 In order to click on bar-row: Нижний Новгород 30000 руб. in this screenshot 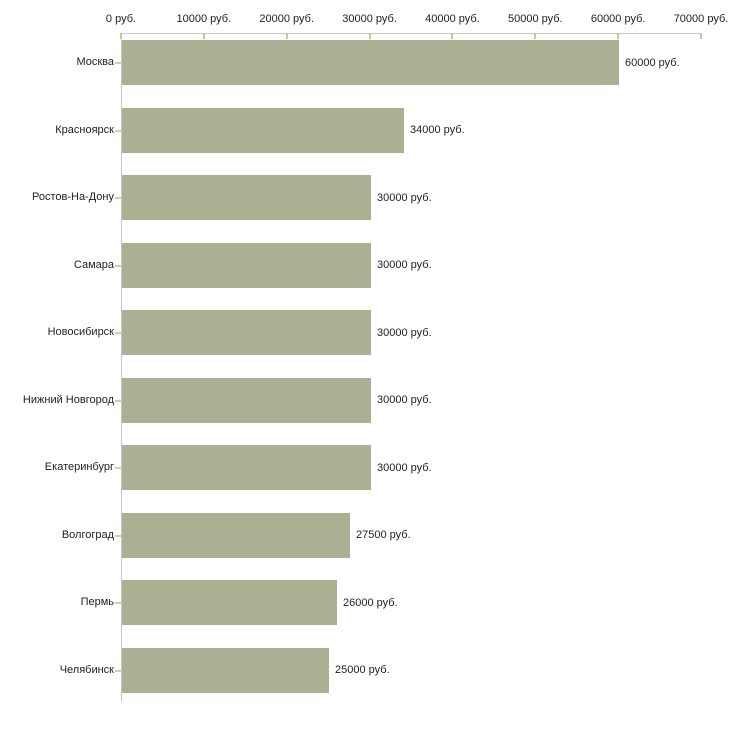, I will do `click(365, 400)`.